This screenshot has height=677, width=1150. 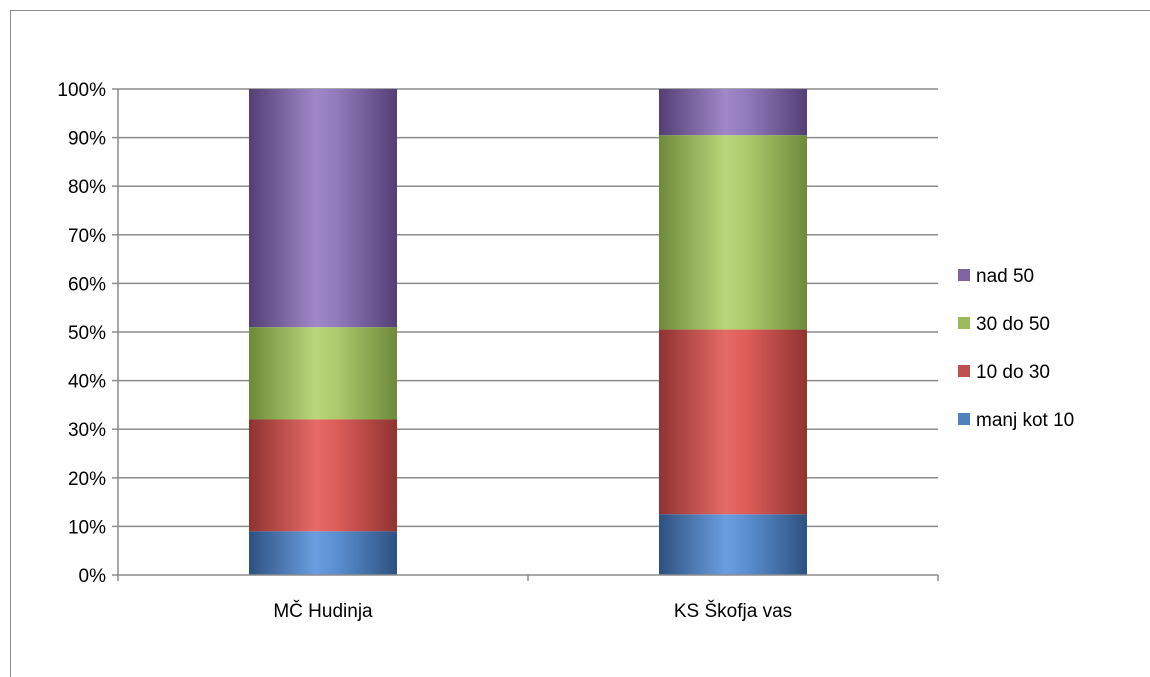 I want to click on legend-label: 30 do 50, so click(x=1013, y=324).